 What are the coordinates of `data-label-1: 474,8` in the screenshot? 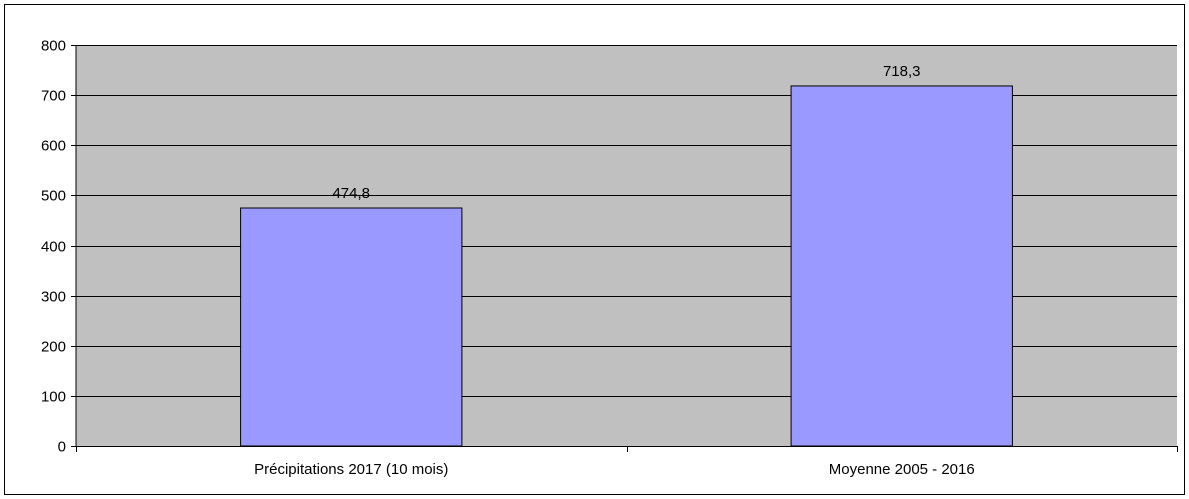 It's located at (351, 193).